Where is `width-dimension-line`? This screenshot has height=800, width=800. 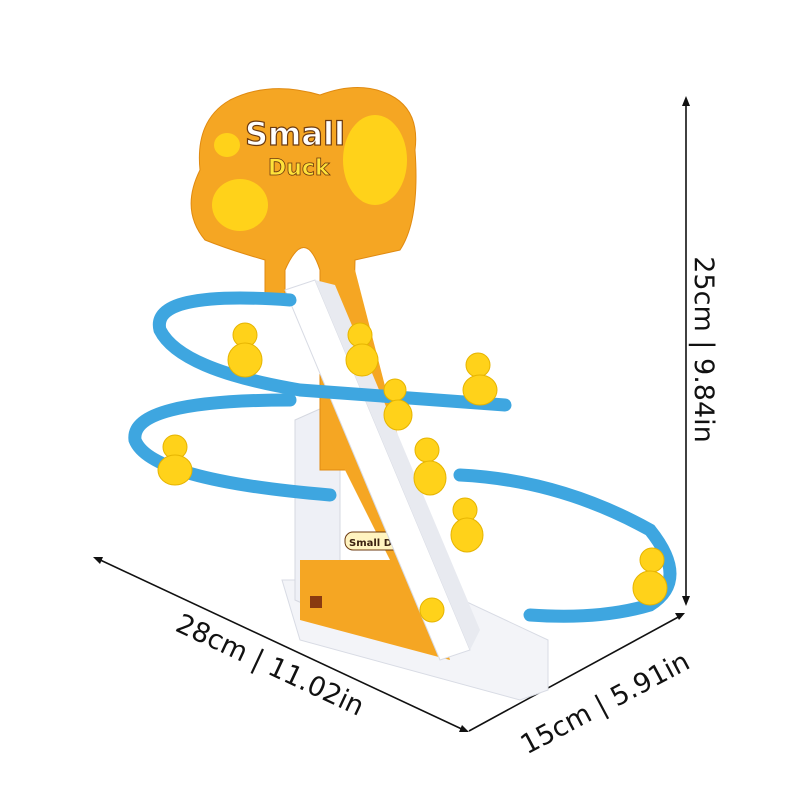 width-dimension-line is located at coordinates (575, 673).